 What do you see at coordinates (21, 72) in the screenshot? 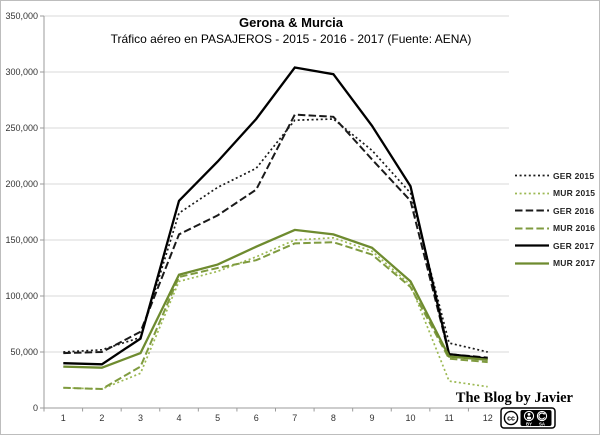
I see `y-tick-label: 300,000` at bounding box center [21, 72].